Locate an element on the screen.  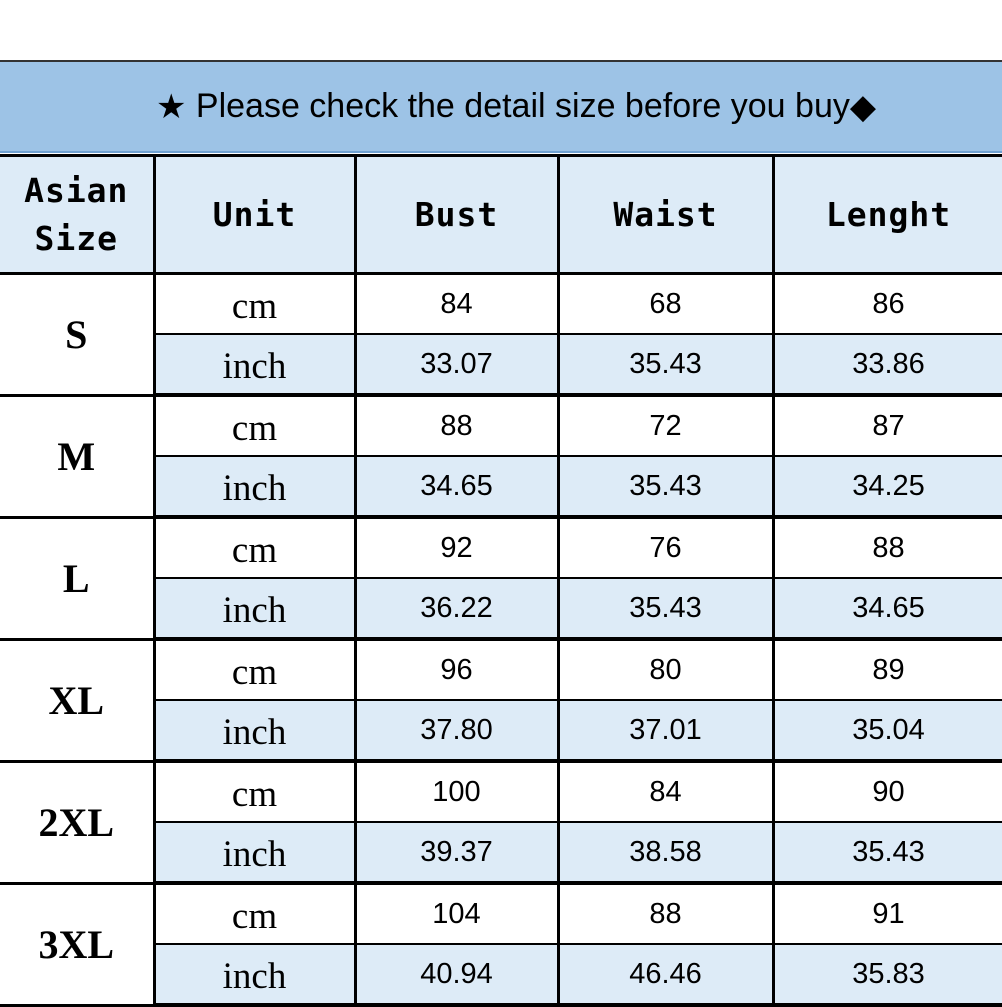
bust-cell: 100 is located at coordinates (456, 791).